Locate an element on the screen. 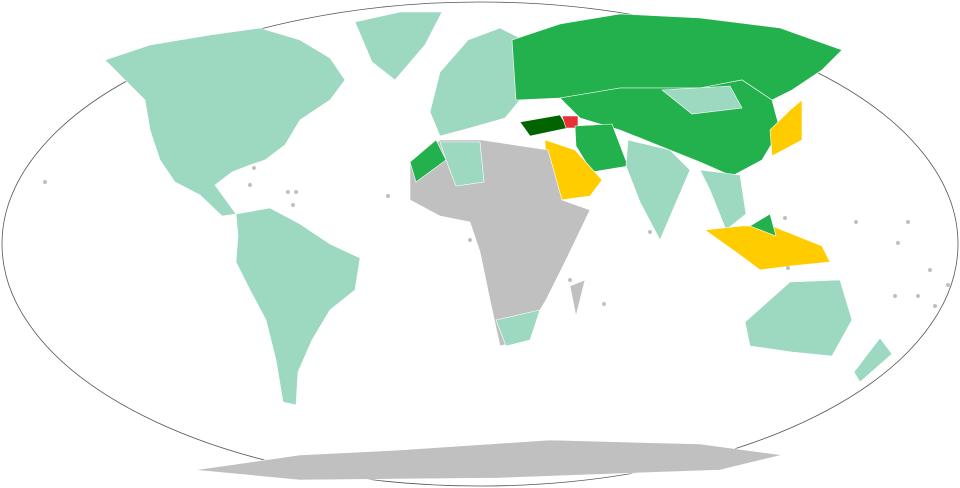  region-malaysia is located at coordinates (763, 225).